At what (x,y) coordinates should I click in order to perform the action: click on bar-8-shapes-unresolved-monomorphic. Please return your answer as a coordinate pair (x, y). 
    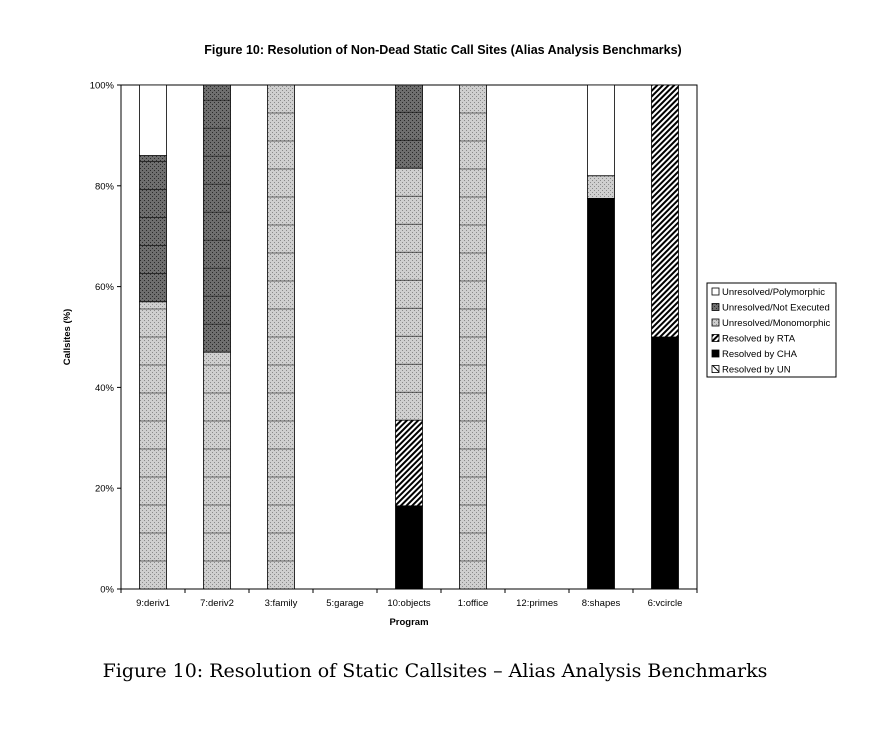
    Looking at the image, I should click on (601, 187).